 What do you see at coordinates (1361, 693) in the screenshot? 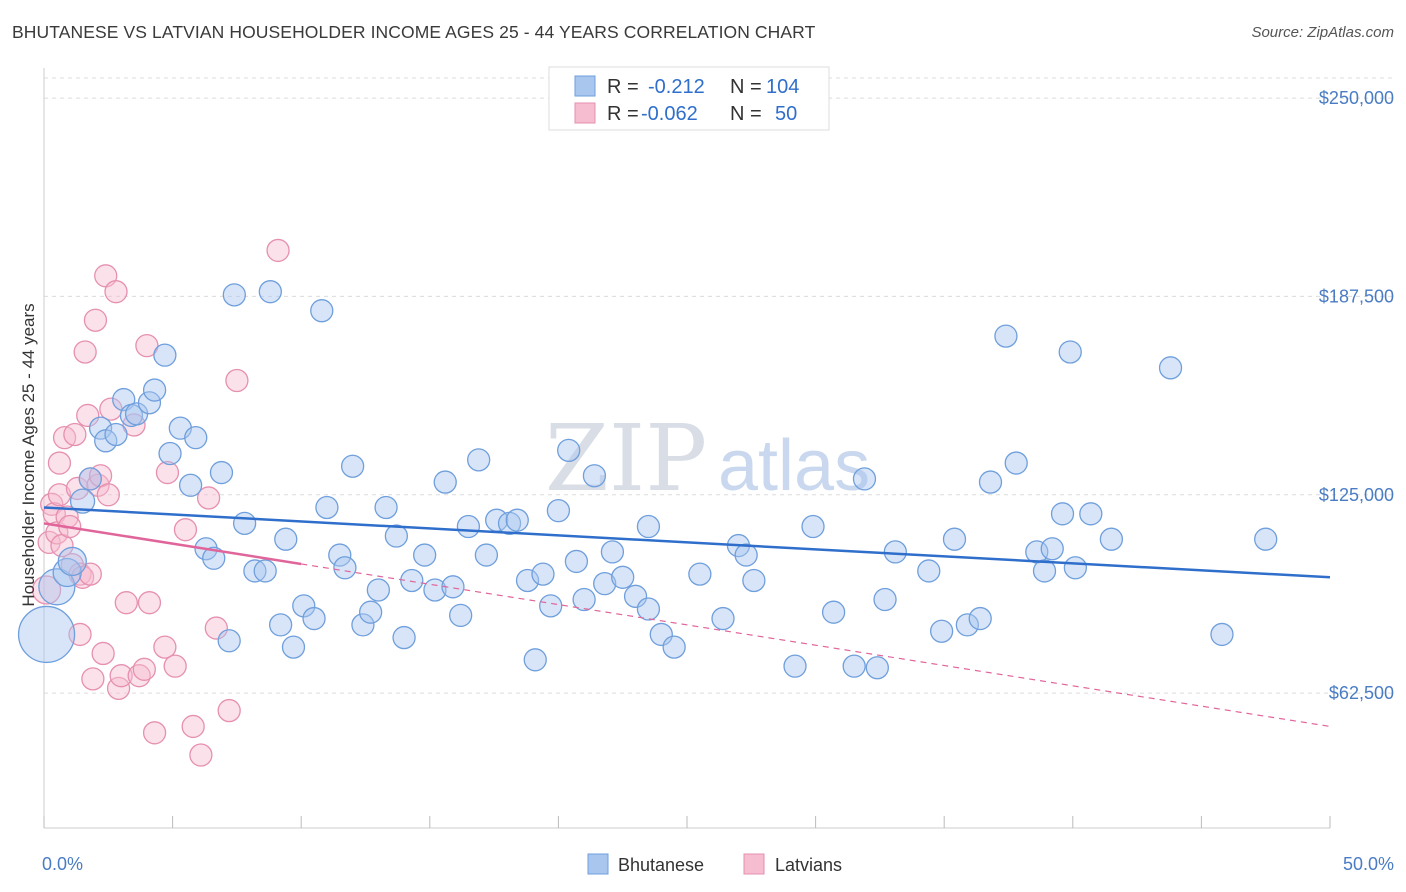
I see `y-tick-label: $62,500` at bounding box center [1361, 693].